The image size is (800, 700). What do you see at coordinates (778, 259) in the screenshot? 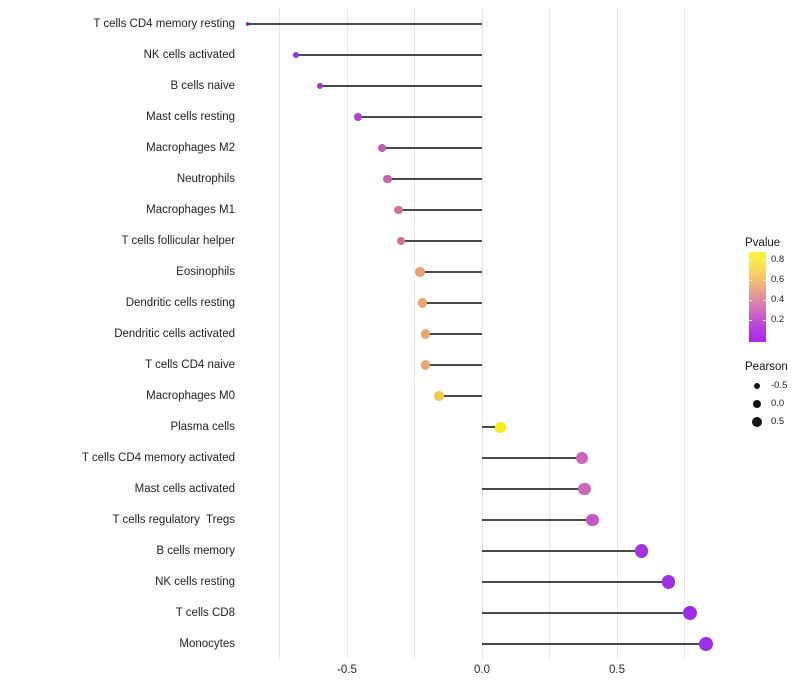
I see `colorbar-tick-label: 0.8` at bounding box center [778, 259].